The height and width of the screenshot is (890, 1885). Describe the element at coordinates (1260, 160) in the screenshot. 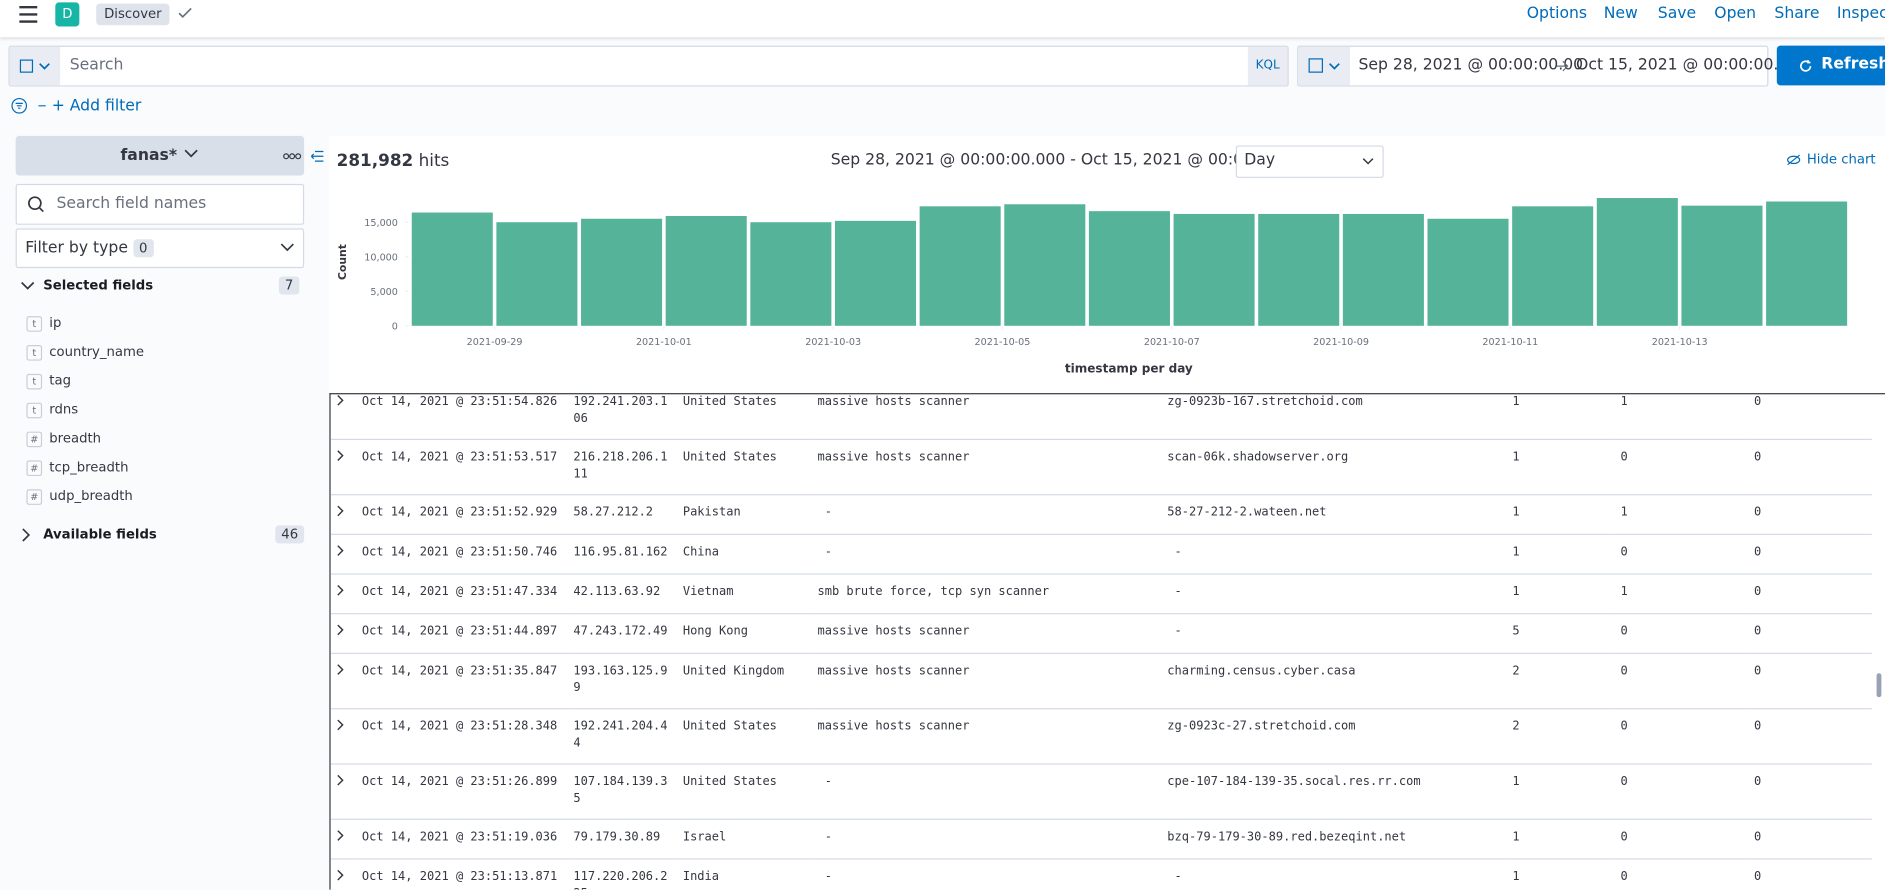

I see `interval-value: Day` at that location.